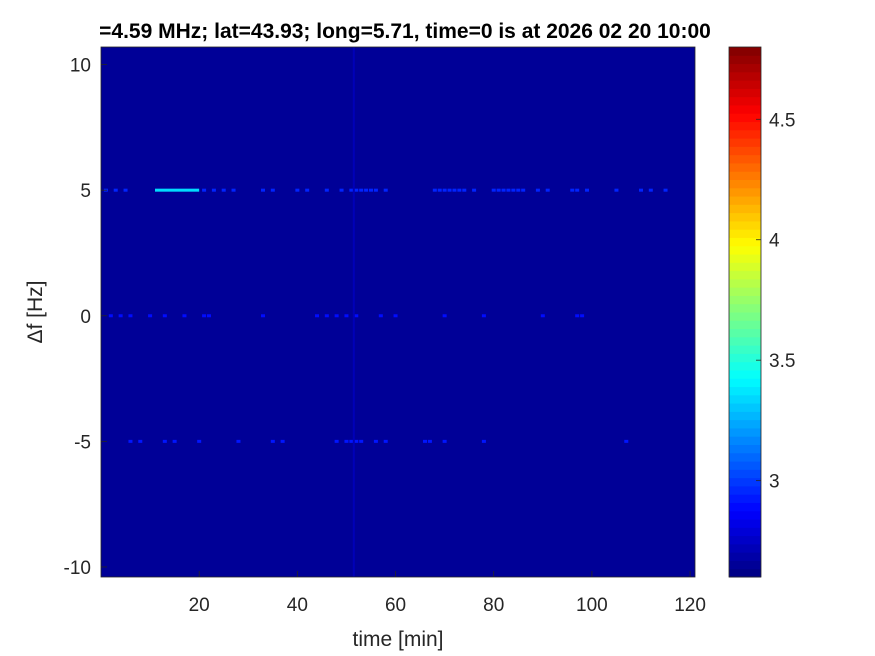 This screenshot has width=875, height=656. Describe the element at coordinates (592, 605) in the screenshot. I see `x-tick-label: 100` at that location.